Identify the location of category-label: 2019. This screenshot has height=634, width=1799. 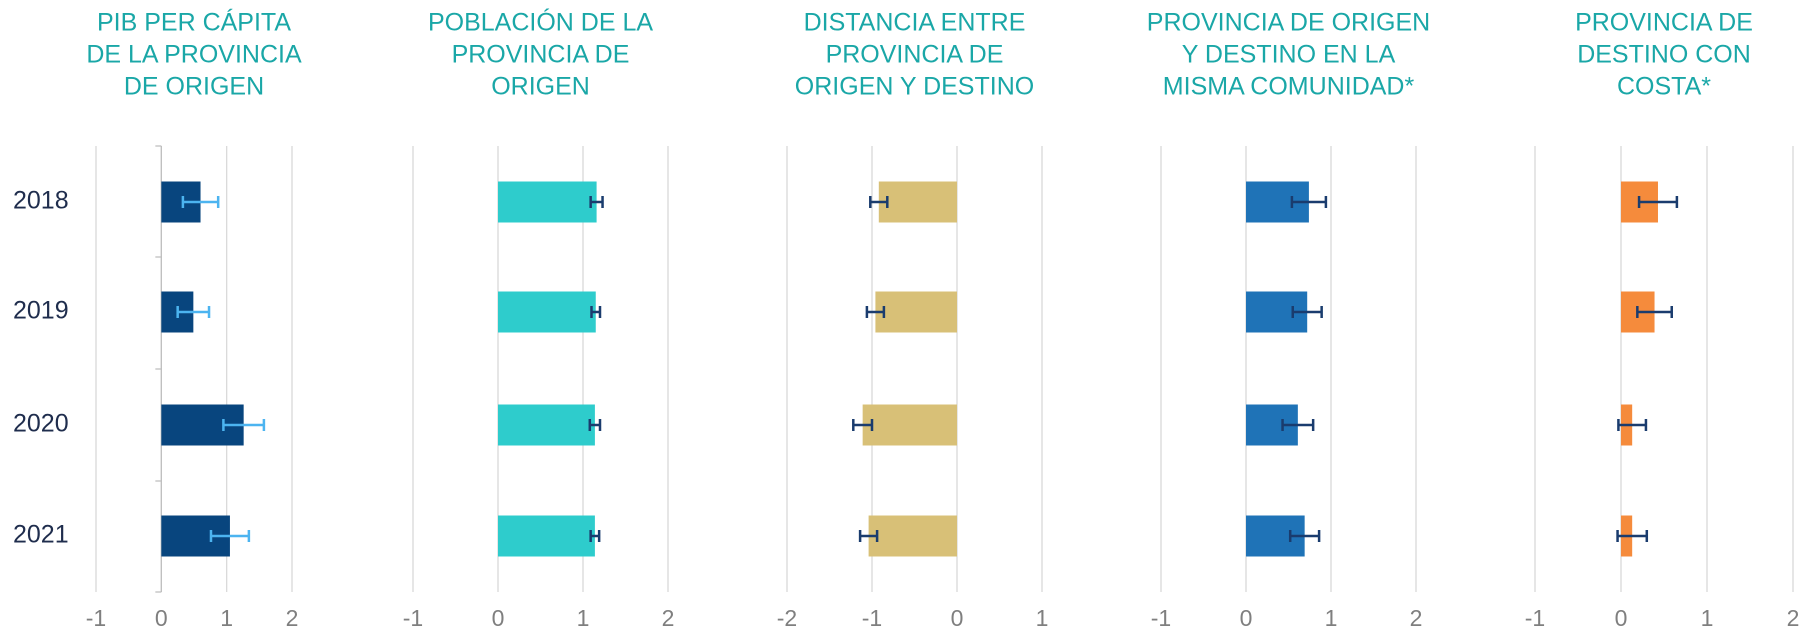
(41, 311).